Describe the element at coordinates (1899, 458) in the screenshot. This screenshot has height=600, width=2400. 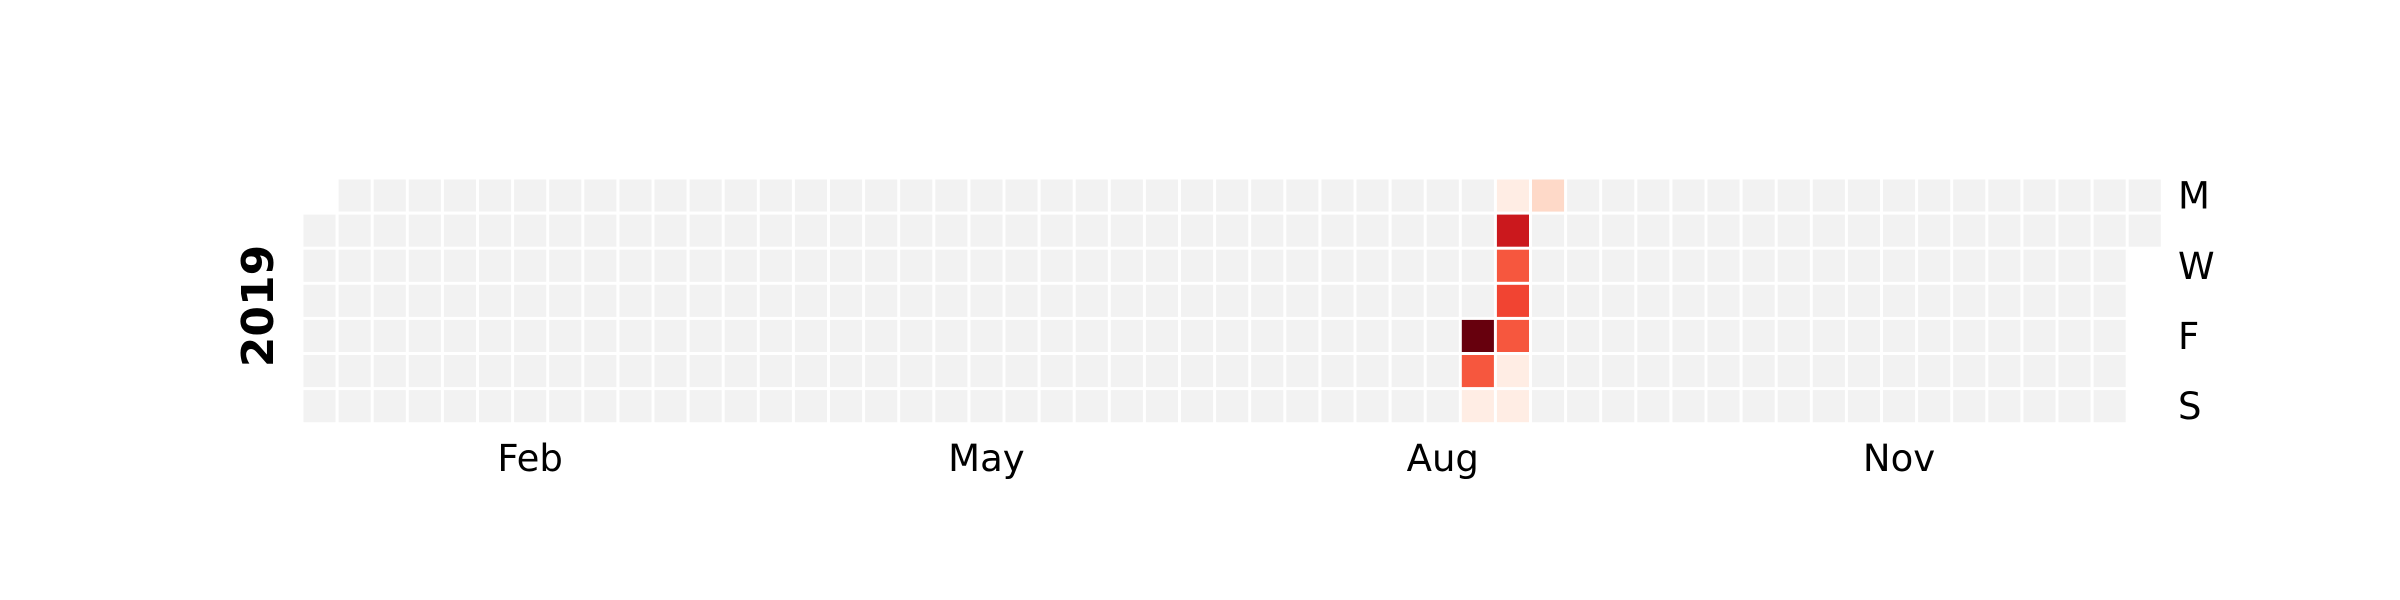
I see `month-label: Nov` at that location.